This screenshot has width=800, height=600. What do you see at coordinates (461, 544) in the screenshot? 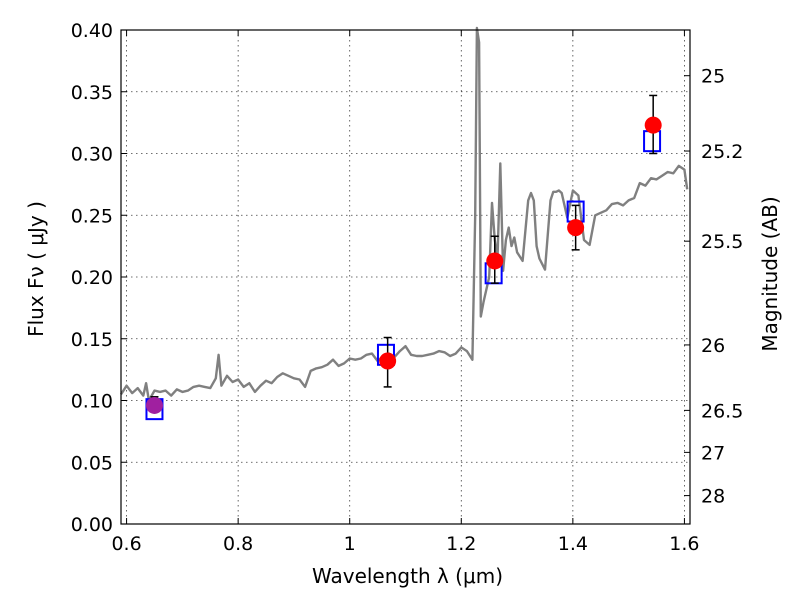
I see `x-tick-label: 1.2` at bounding box center [461, 544].